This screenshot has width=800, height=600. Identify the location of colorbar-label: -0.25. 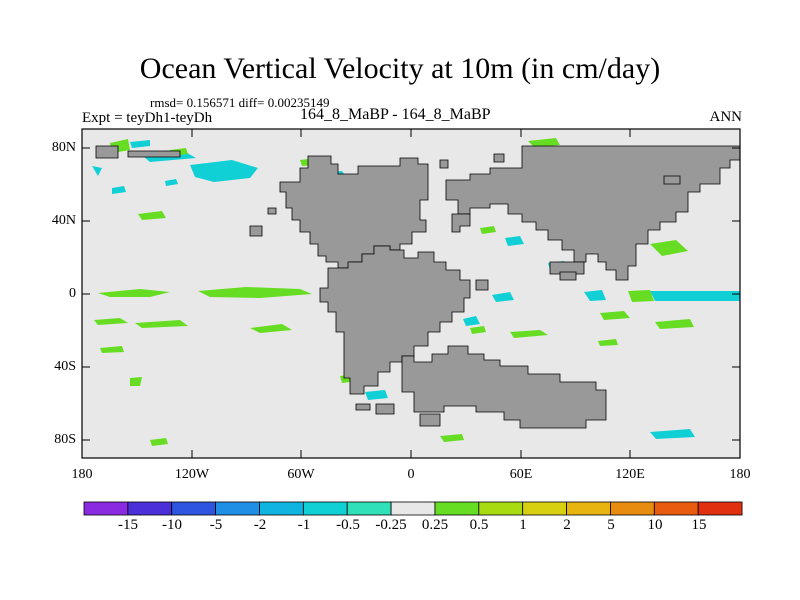
(391, 525).